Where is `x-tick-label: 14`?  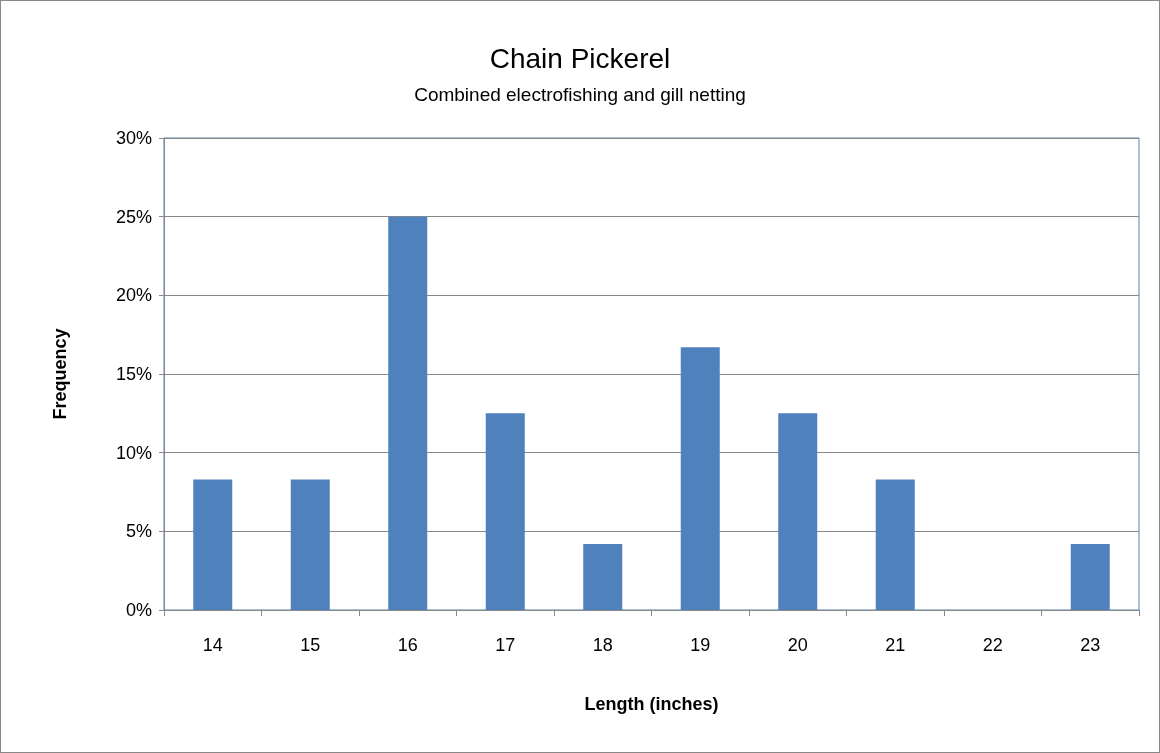
x-tick-label: 14 is located at coordinates (212, 645).